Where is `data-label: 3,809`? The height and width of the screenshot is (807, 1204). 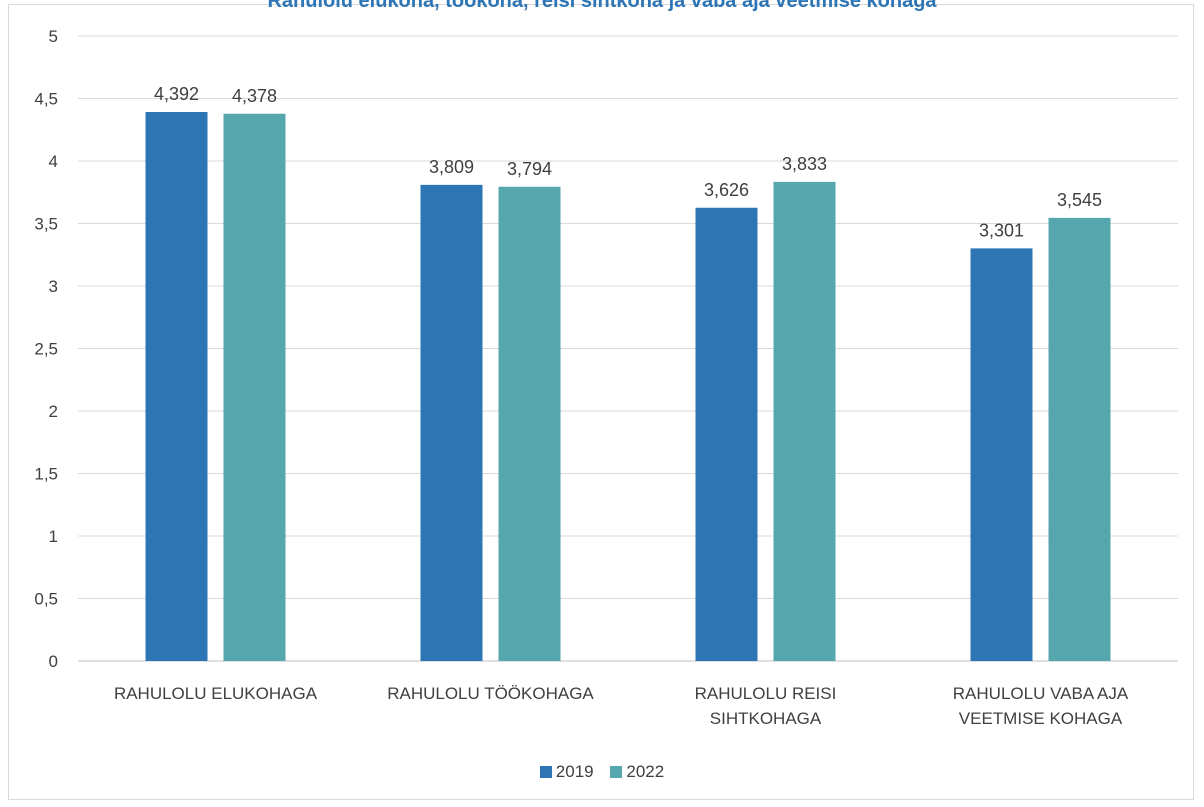 data-label: 3,809 is located at coordinates (451, 167).